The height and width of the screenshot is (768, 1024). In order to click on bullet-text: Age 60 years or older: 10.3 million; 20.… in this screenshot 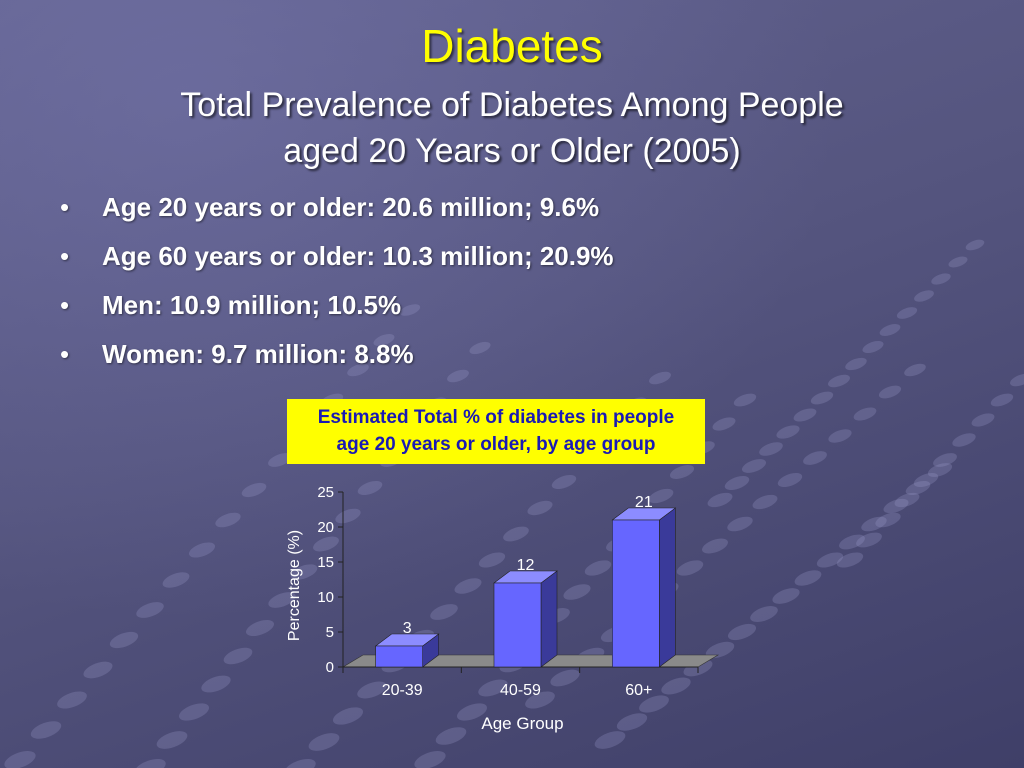, I will do `click(358, 256)`.